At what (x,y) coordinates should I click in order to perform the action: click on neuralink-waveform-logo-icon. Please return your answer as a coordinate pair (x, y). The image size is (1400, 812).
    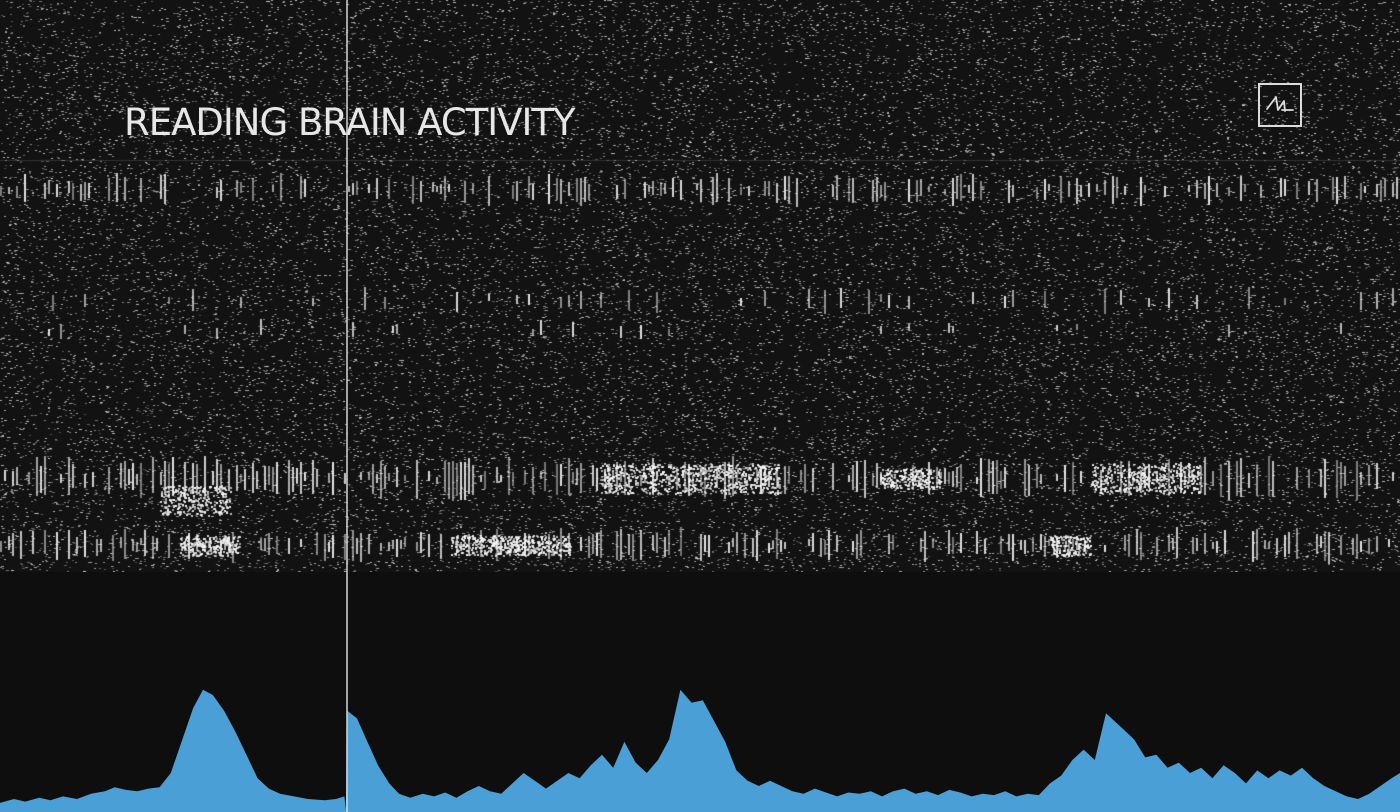
    Looking at the image, I should click on (1280, 105).